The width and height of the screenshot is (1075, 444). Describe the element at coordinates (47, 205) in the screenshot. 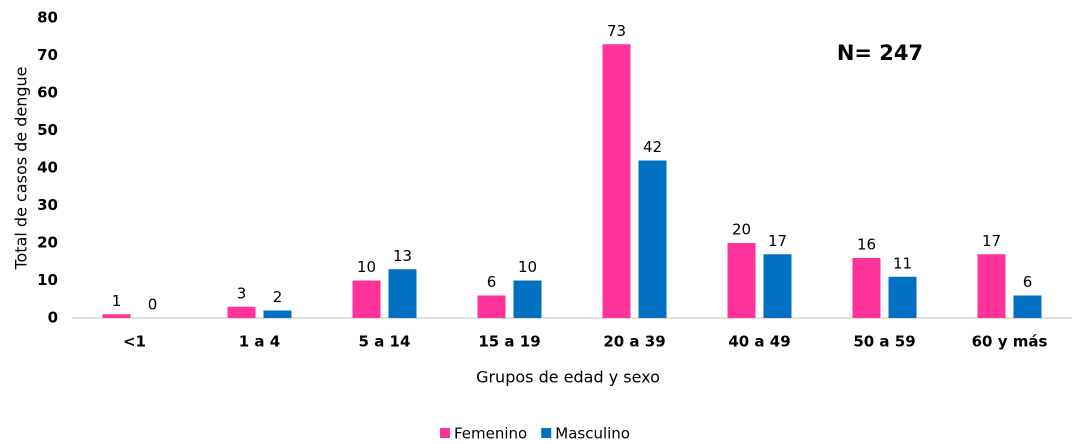

I see `y-tick-label: 30` at that location.